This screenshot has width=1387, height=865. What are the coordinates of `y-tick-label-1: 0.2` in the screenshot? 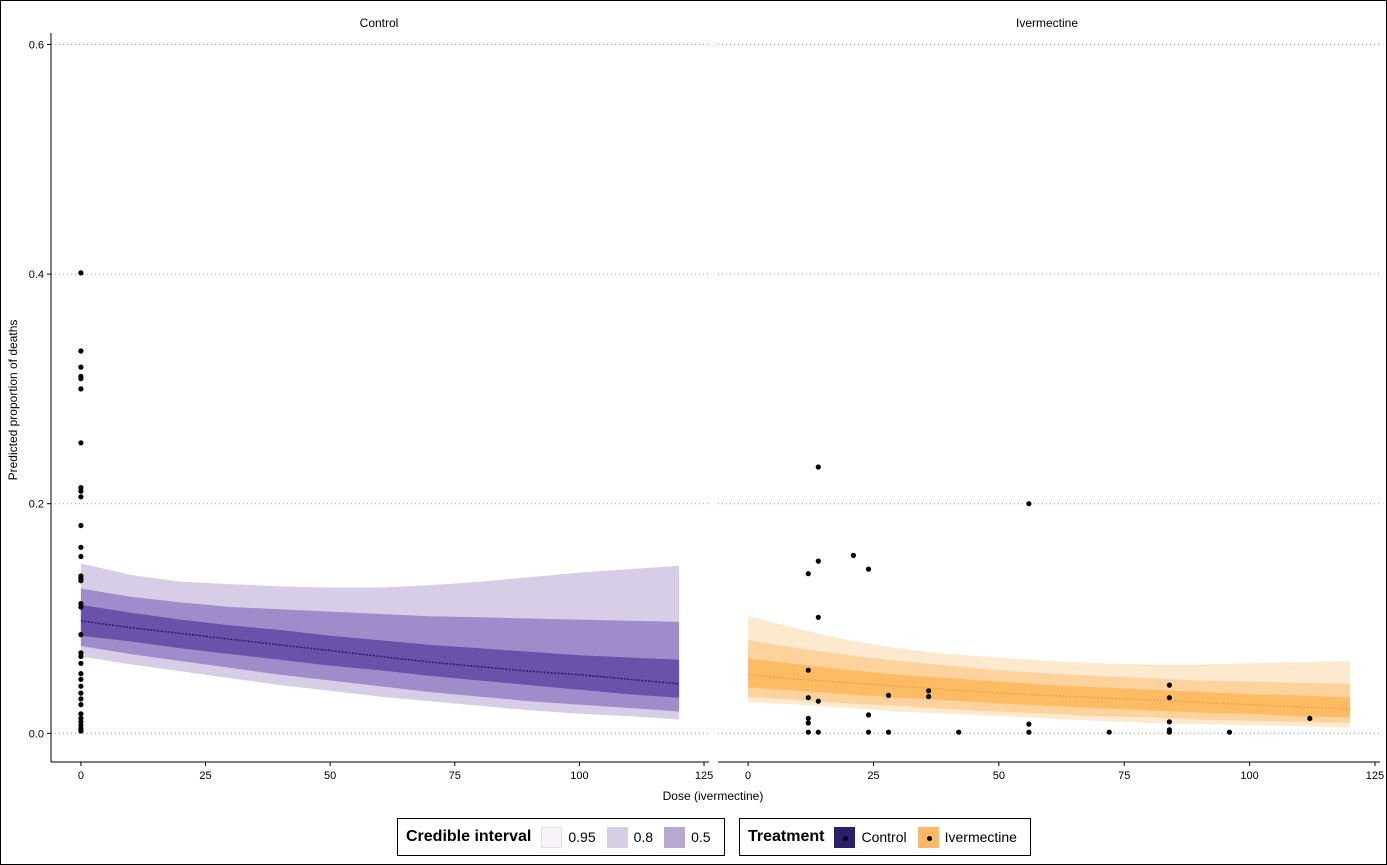 It's located at (36, 505).